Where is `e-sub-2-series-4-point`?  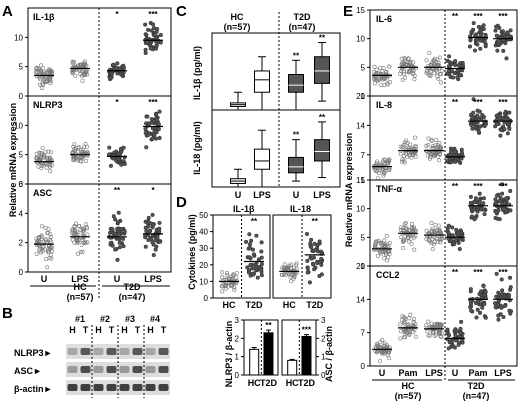 e-sub-2-series-4-point is located at coordinates (483, 198).